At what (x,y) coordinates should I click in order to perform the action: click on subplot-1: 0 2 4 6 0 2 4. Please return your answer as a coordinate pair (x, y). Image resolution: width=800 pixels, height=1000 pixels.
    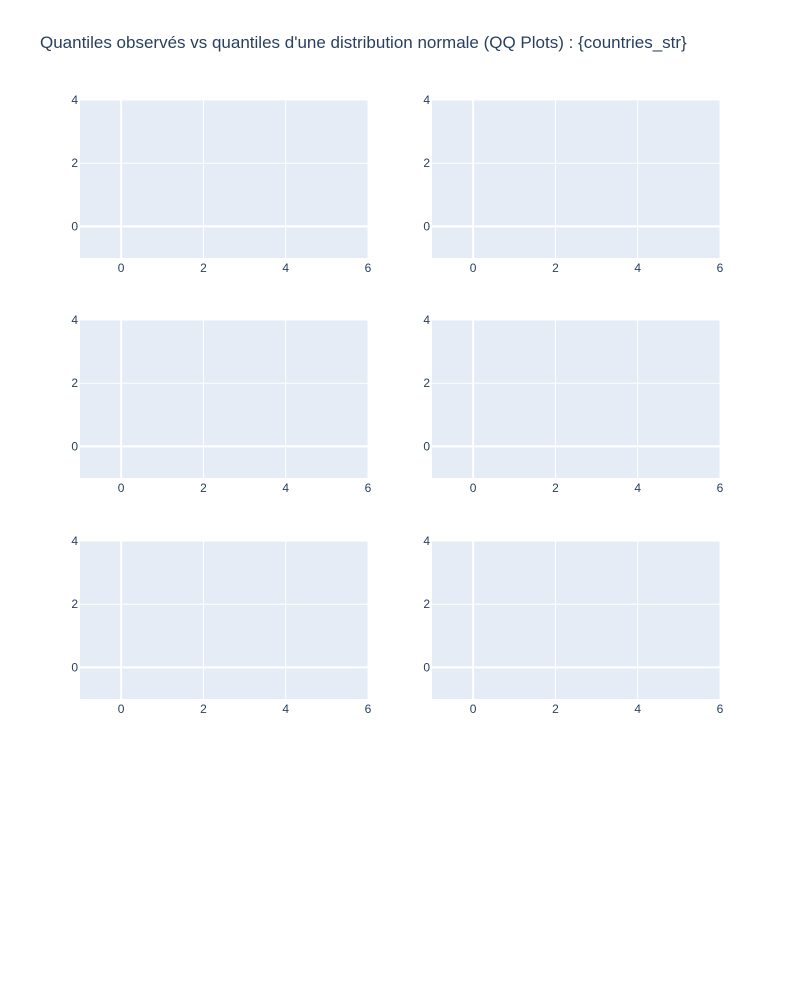
    Looking at the image, I should click on (221, 184).